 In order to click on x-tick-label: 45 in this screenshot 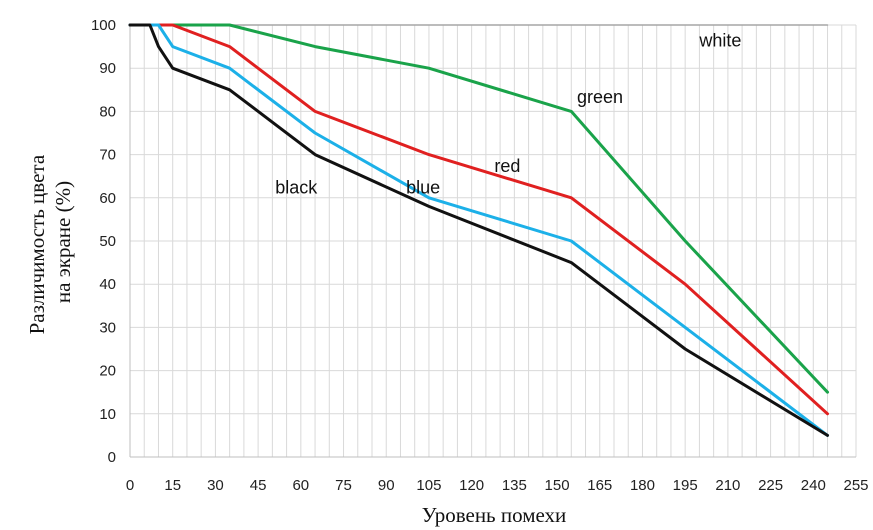, I will do `click(258, 485)`.